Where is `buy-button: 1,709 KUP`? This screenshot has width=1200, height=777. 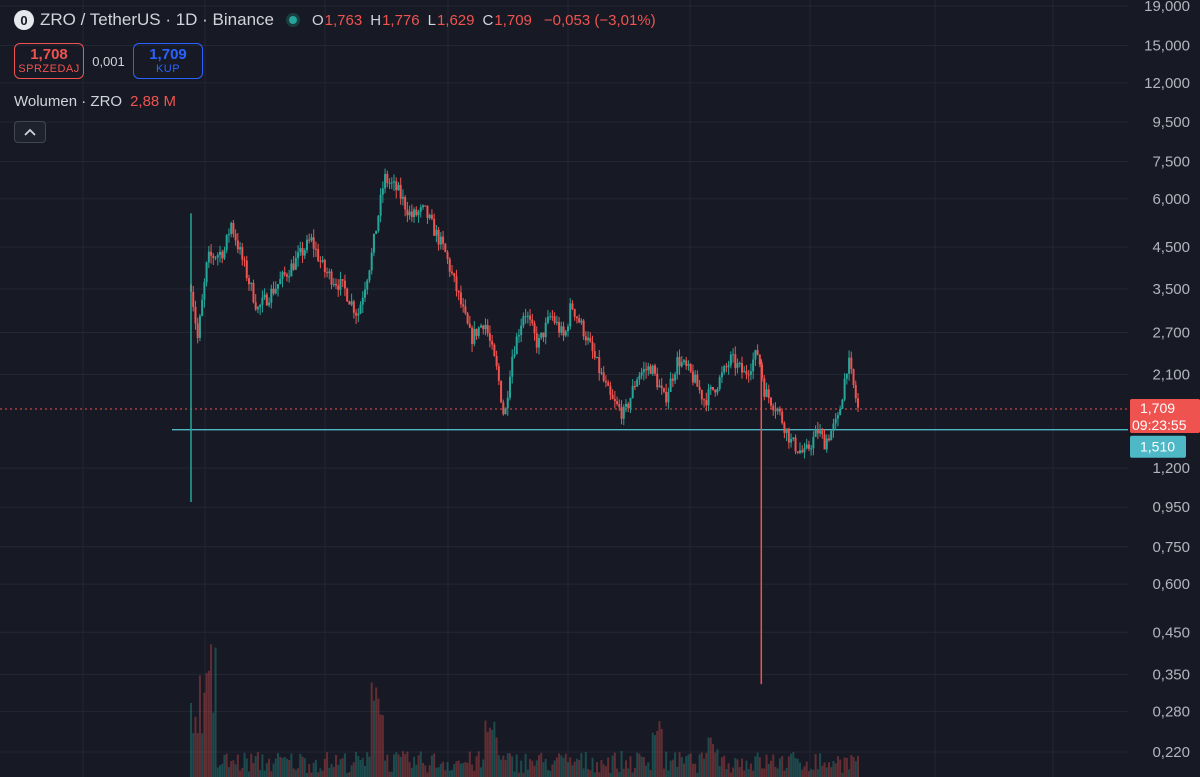
buy-button: 1,709 KUP is located at coordinates (168, 61).